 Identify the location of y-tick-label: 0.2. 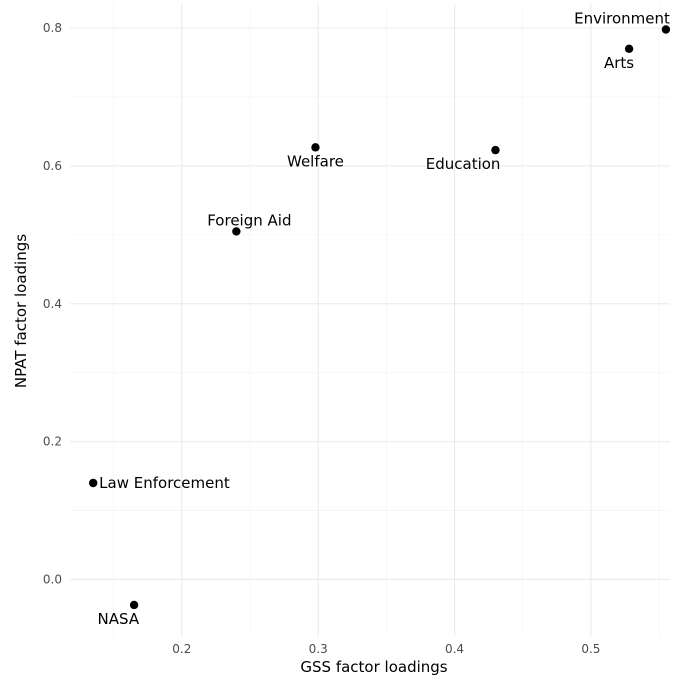
(52, 442).